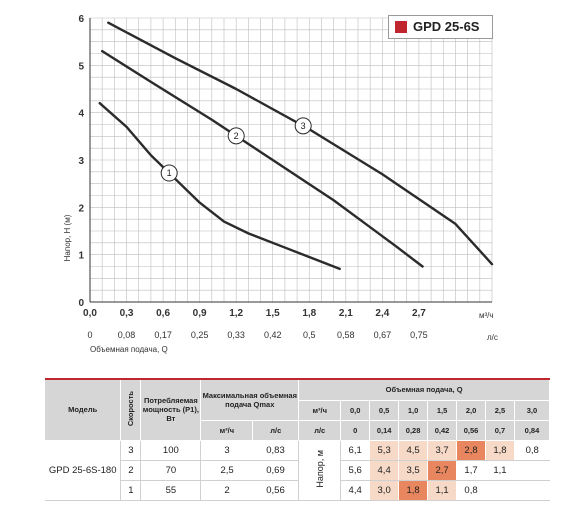  I want to click on x2-tick-label: 0,08, so click(127, 335).